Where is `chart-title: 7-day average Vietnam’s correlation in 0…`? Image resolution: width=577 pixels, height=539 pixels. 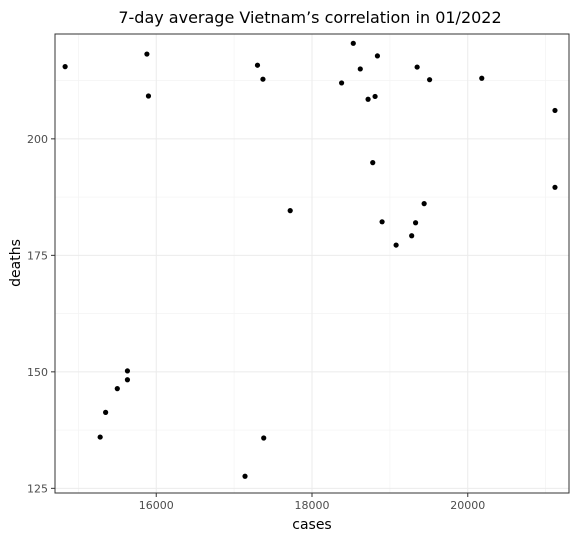
chart-title: 7-day average Vietnam’s correlation in 0… is located at coordinates (309, 17).